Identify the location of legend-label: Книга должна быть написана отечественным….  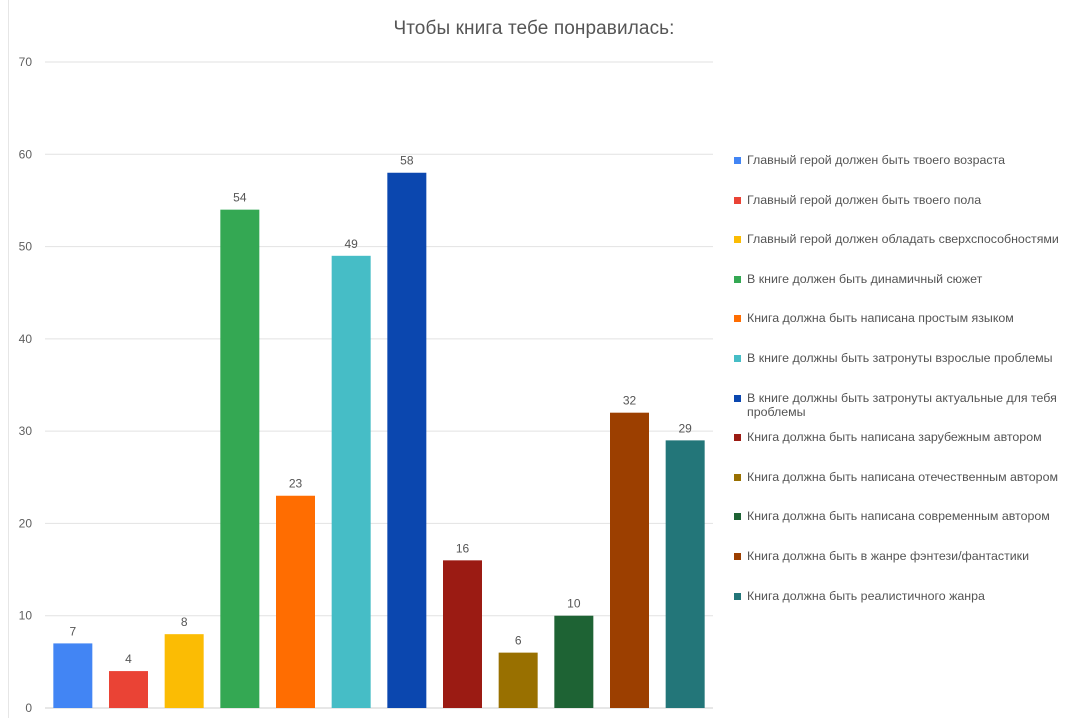
(902, 476).